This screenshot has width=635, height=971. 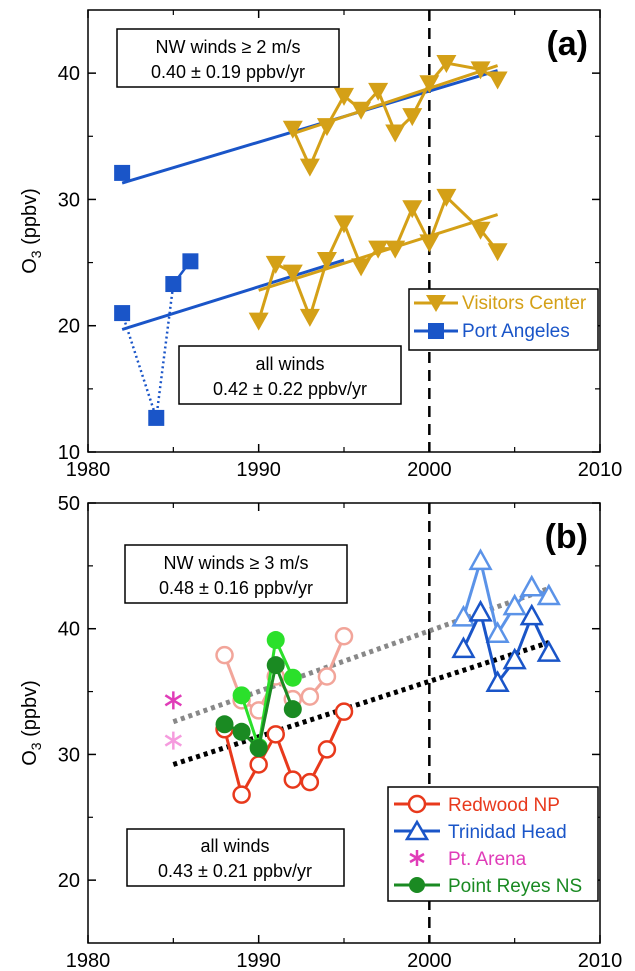 I want to click on panel-b-all-annotation-line2: 0.43 ± 0.21 ppbv/yr, so click(x=235, y=871).